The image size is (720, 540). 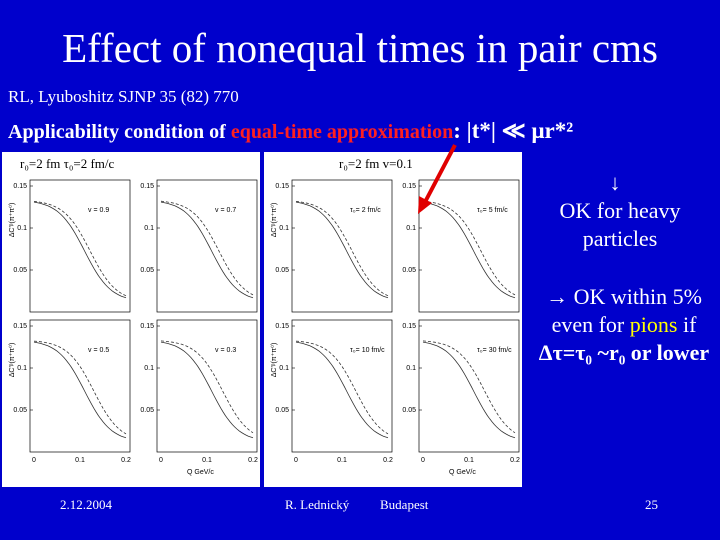 What do you see at coordinates (494, 350) in the screenshot?
I see `panel-label: τ₀= 30 fm/c` at bounding box center [494, 350].